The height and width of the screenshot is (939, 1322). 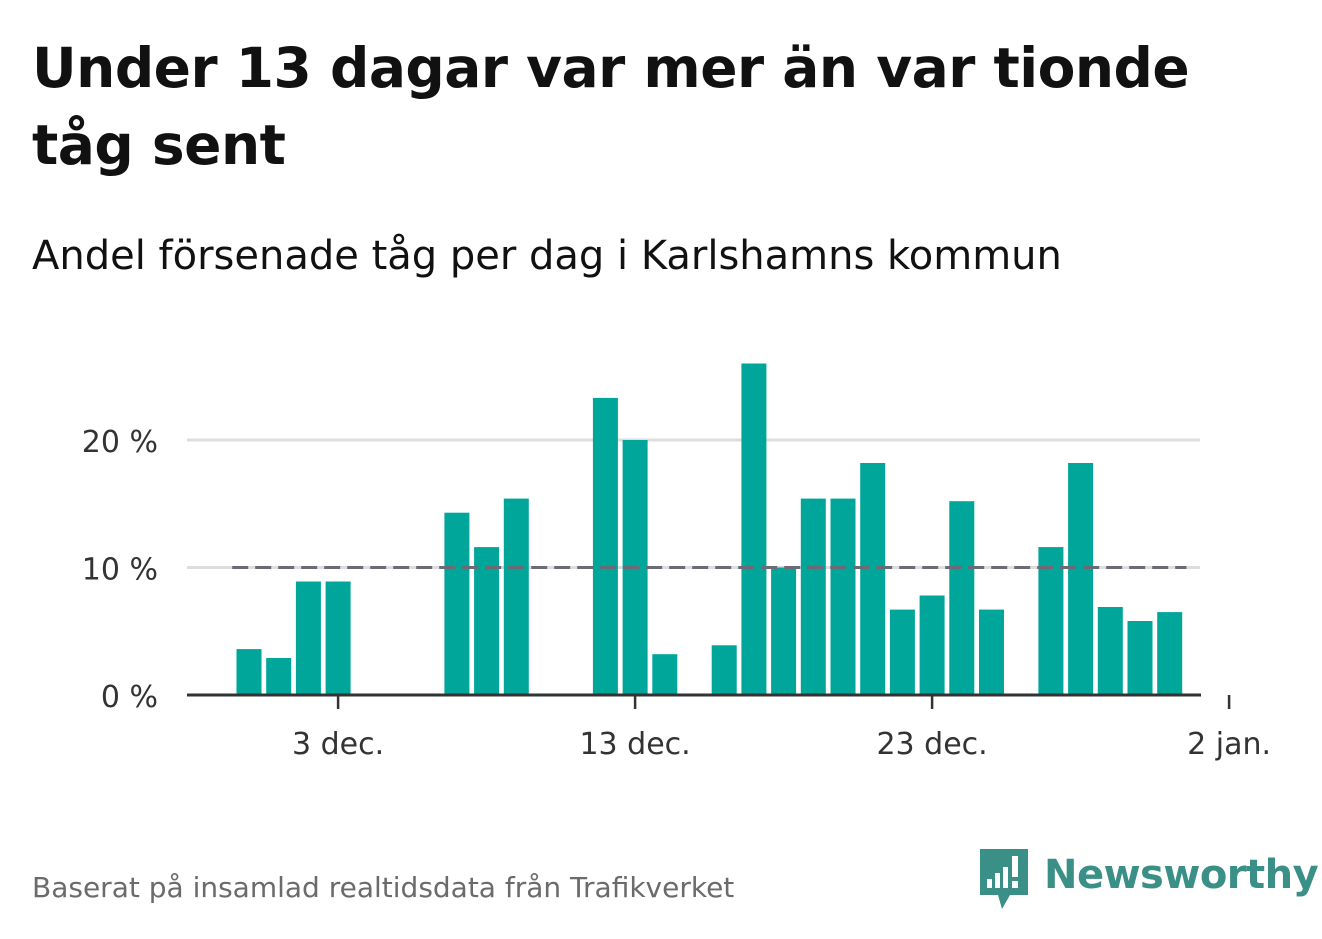 I want to click on brand-logo: Newsworthy, so click(x=1149, y=880).